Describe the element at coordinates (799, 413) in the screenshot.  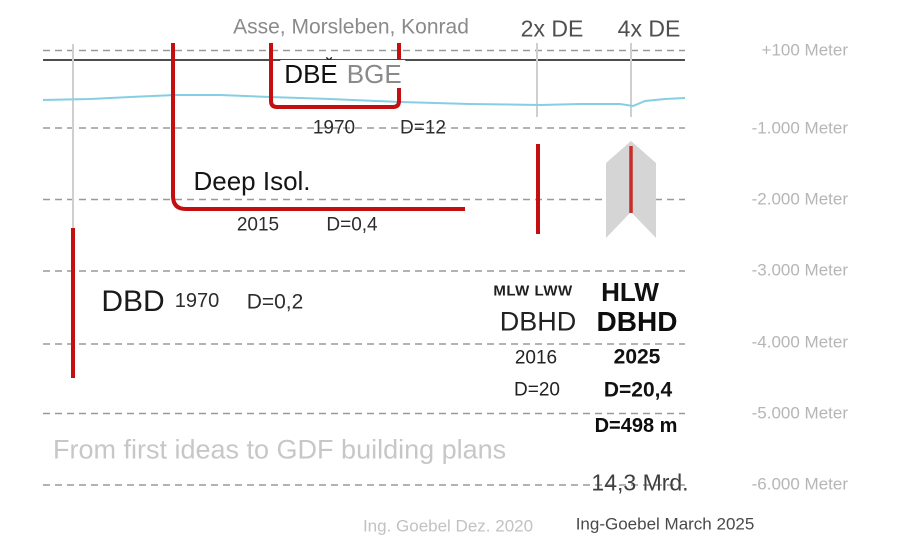
I see `depth-label-5000: -5.000 Meter` at that location.